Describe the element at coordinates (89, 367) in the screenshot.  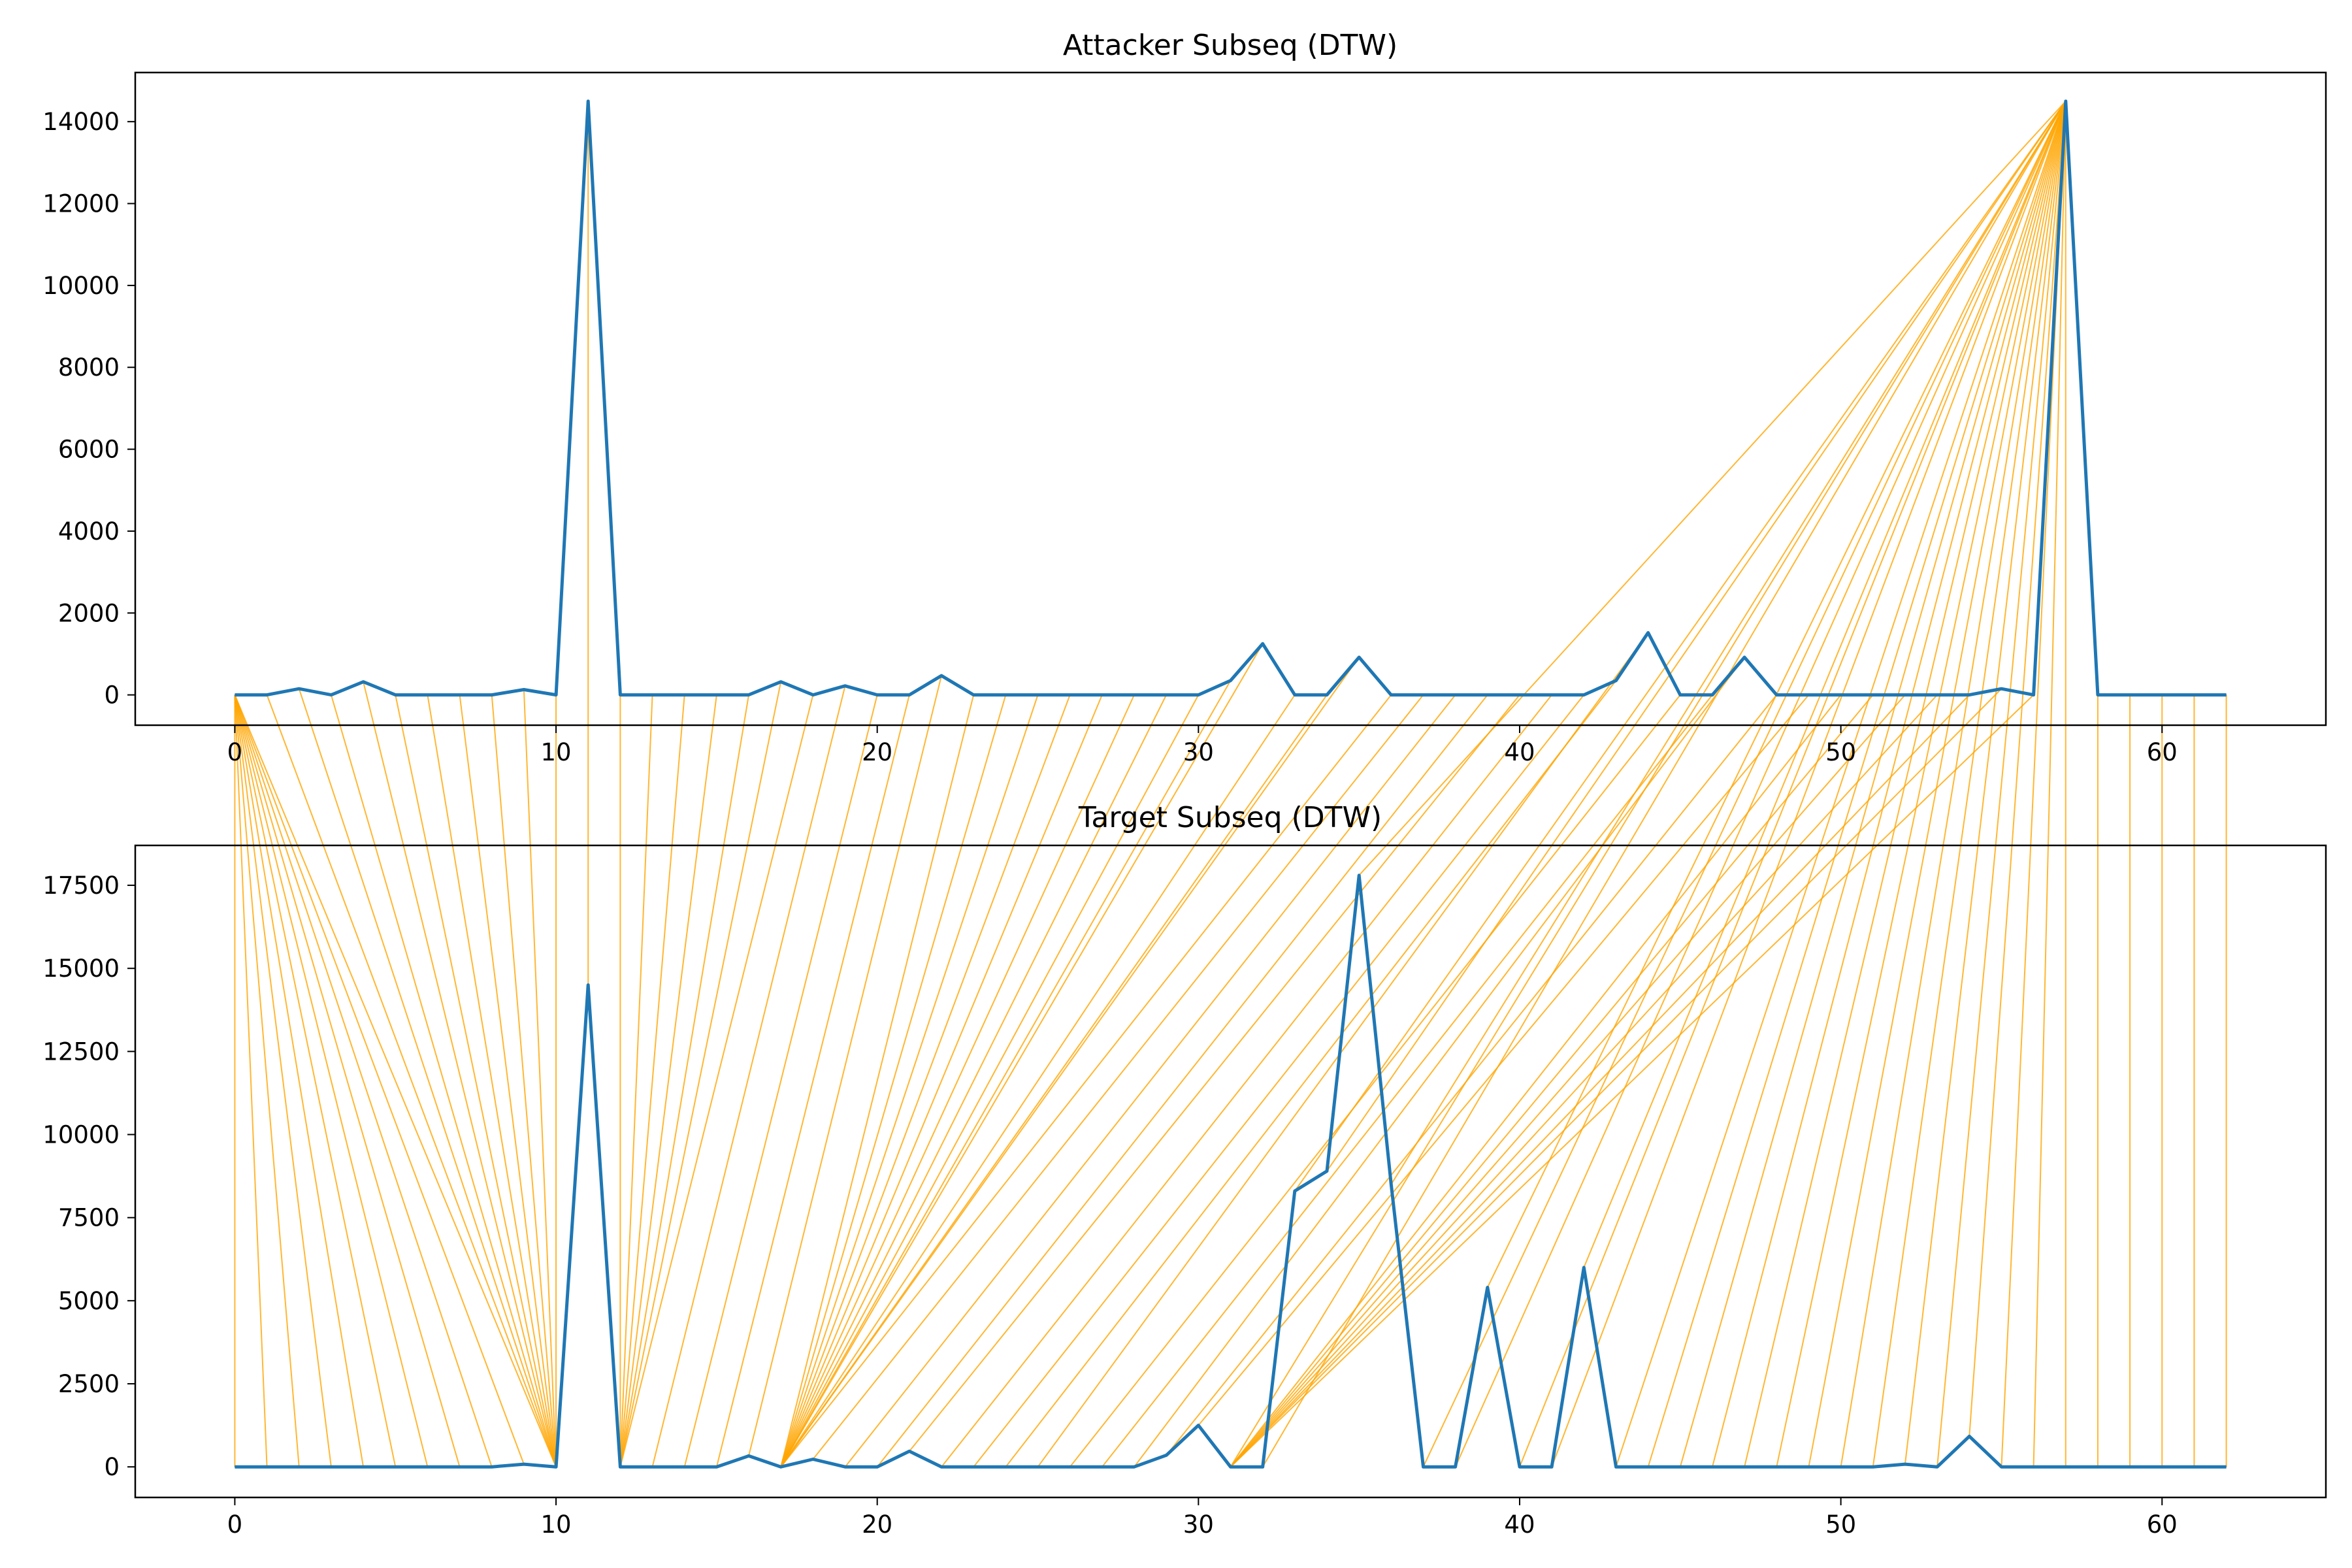
I see `y-tick-label: 8000` at that location.